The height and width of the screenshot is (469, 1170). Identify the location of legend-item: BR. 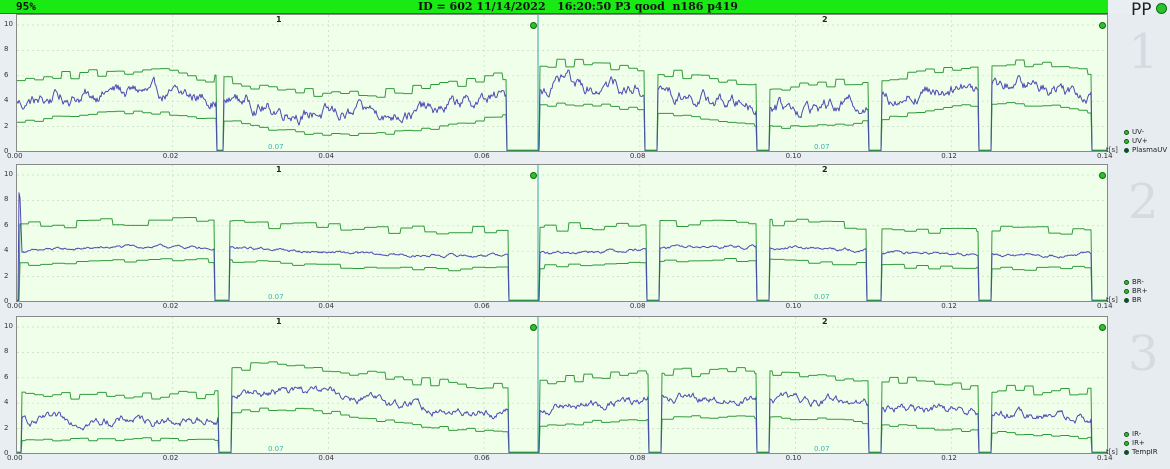
(1133, 300).